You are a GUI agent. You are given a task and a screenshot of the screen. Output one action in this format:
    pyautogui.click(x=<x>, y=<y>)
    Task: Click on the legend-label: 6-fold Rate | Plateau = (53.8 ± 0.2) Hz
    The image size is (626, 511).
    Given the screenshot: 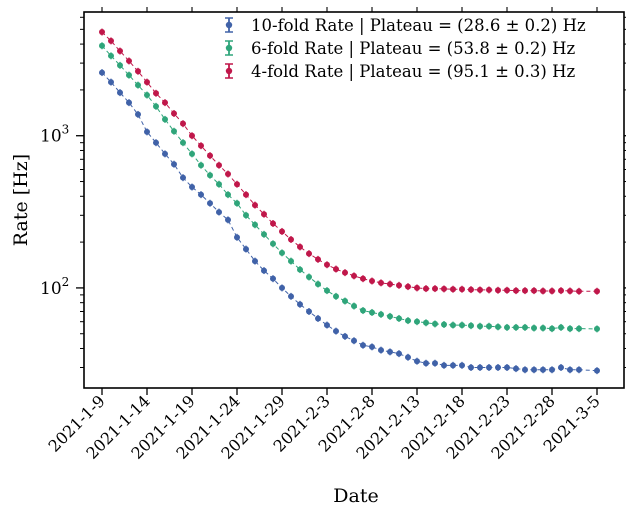 What is the action you would take?
    pyautogui.click(x=413, y=48)
    